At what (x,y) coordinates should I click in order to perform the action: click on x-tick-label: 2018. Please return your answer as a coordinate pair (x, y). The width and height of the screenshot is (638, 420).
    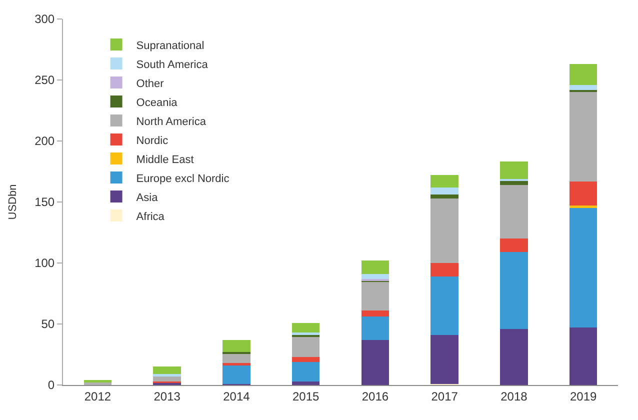
    Looking at the image, I should click on (514, 396).